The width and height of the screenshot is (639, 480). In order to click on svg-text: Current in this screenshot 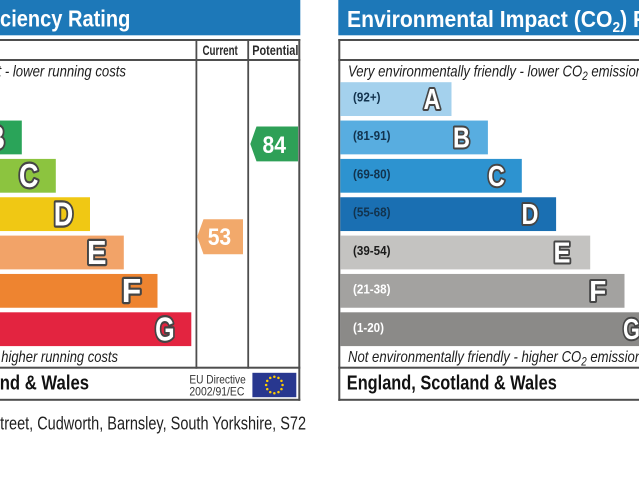, I will do `click(221, 50)`.